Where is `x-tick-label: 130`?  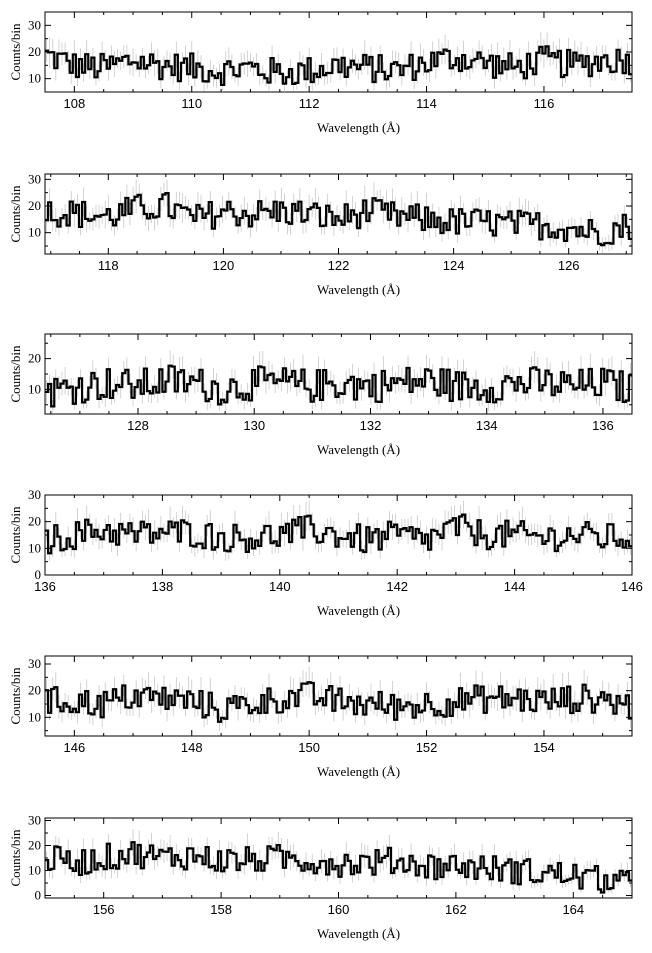 x-tick-label: 130 is located at coordinates (254, 425).